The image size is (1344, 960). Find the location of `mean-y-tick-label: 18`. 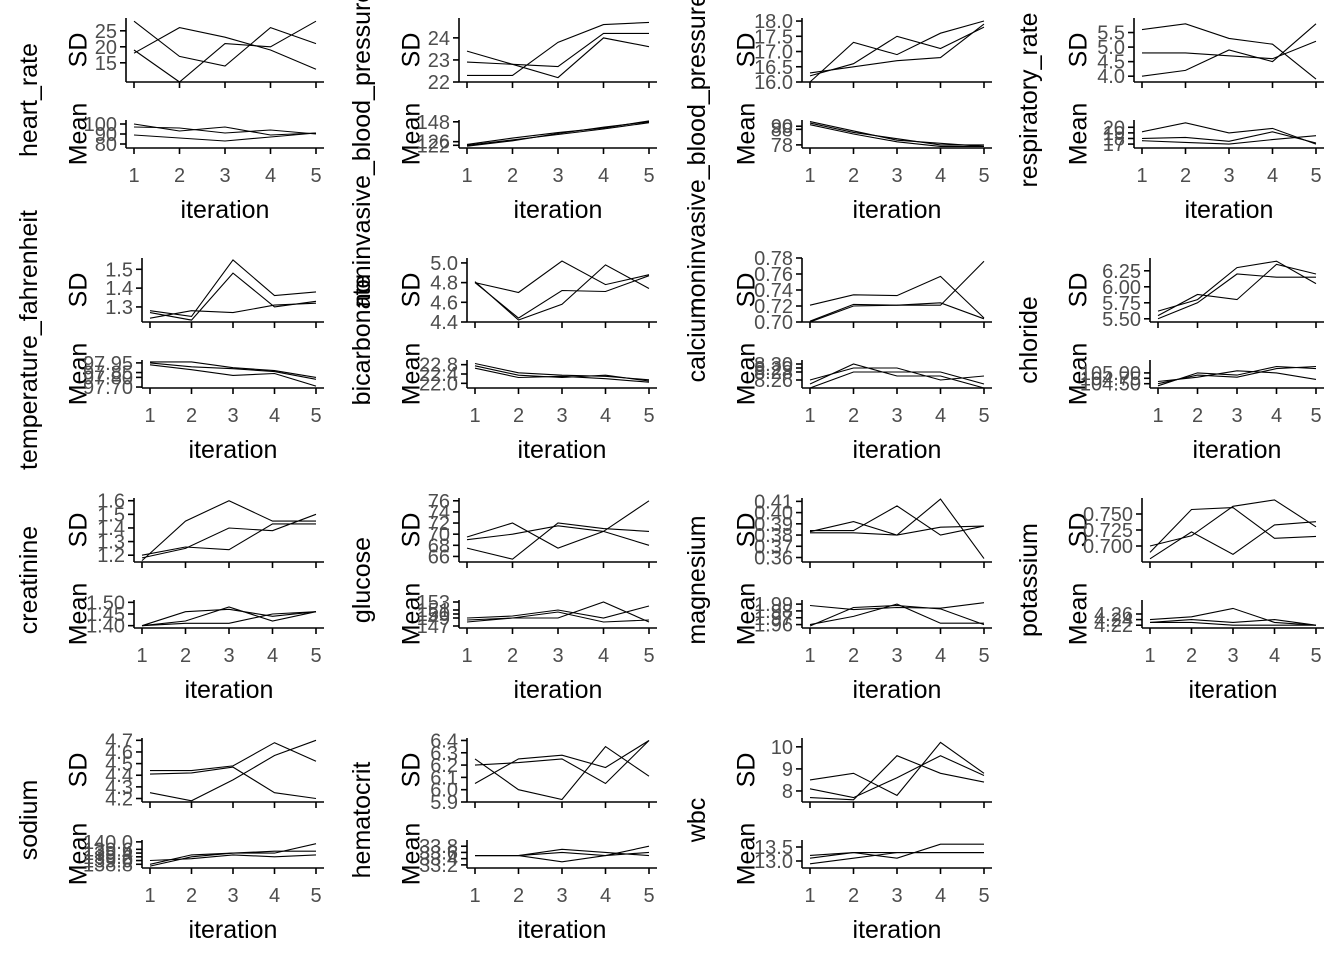

mean-y-tick-label: 18 is located at coordinates (1114, 139).